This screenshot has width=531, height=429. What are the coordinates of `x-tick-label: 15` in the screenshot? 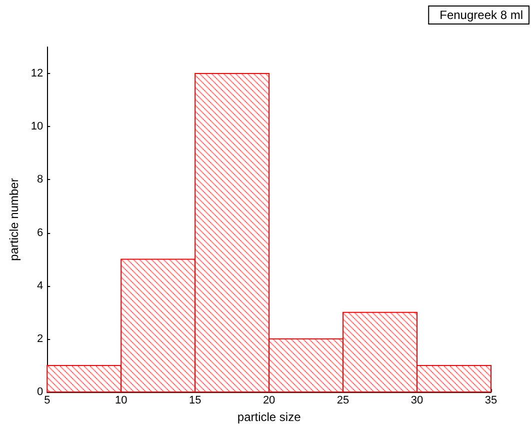 It's located at (195, 400).